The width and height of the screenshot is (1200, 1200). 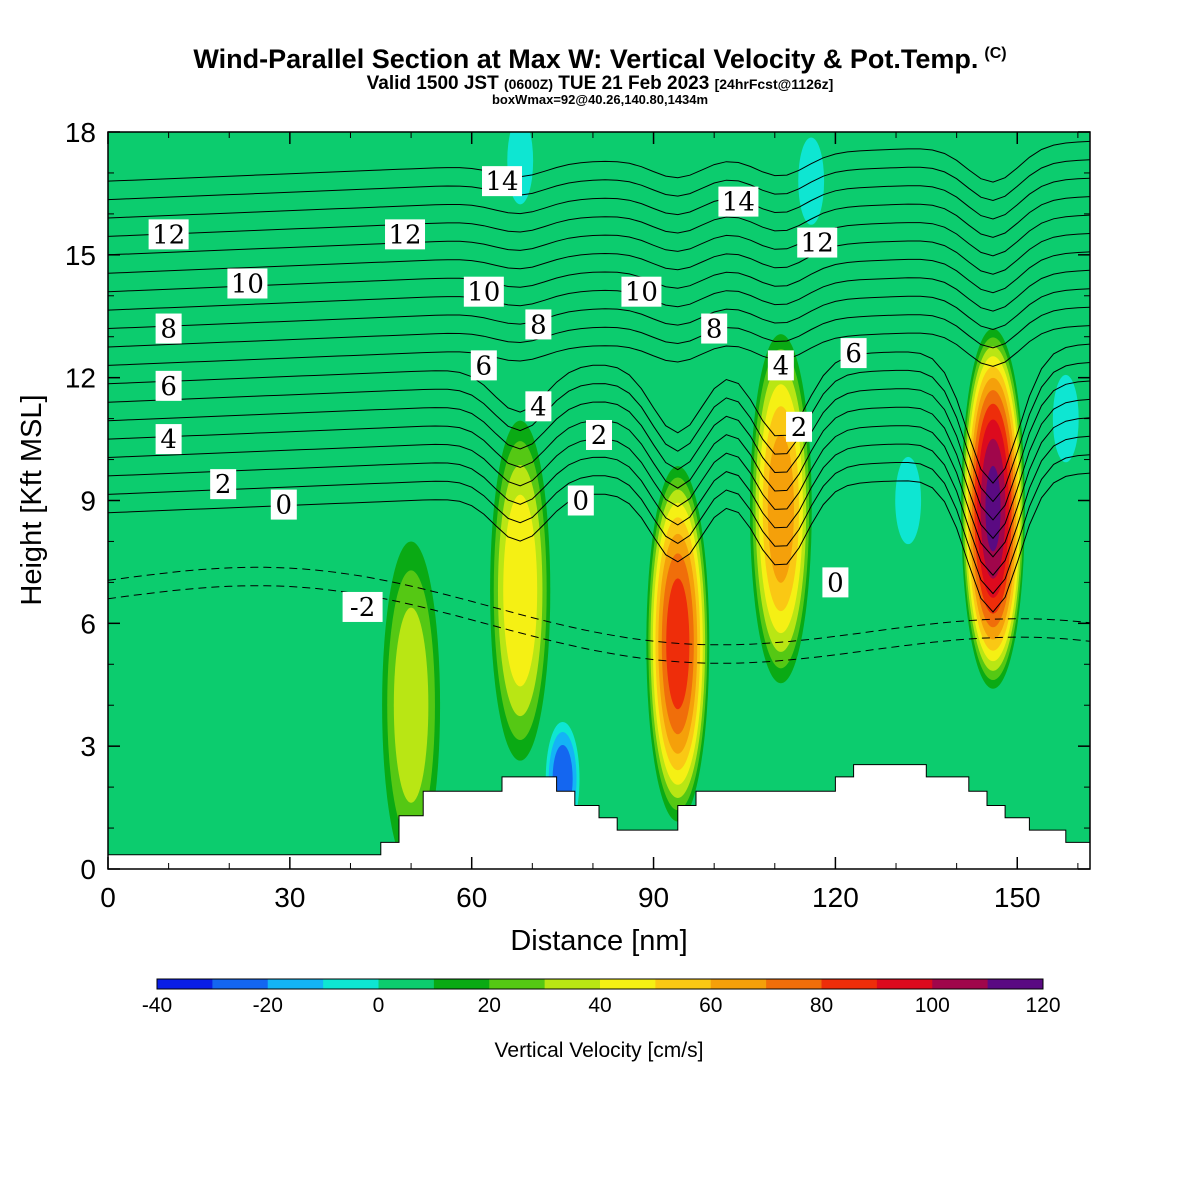 I want to click on terrain-shape, so click(x=599, y=816).